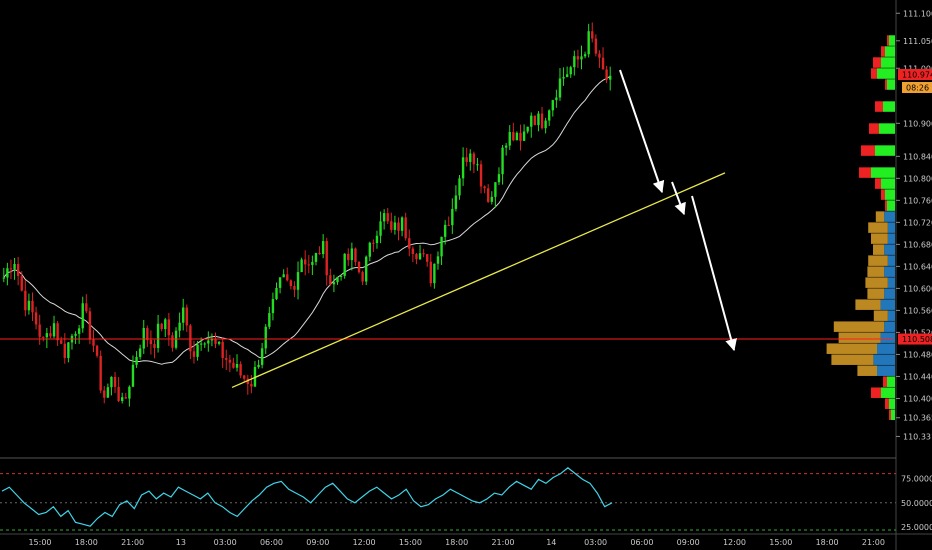 Image resolution: width=932 pixels, height=550 pixels. Describe the element at coordinates (225, 542) in the screenshot. I see `time-tick-label: 03:00` at that location.